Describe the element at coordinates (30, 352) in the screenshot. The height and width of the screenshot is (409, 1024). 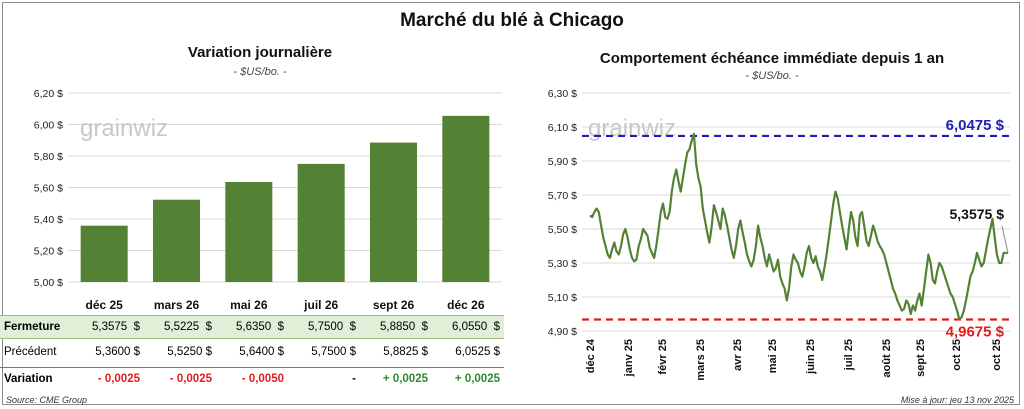
I see `table-row-label: Précédent` at that location.